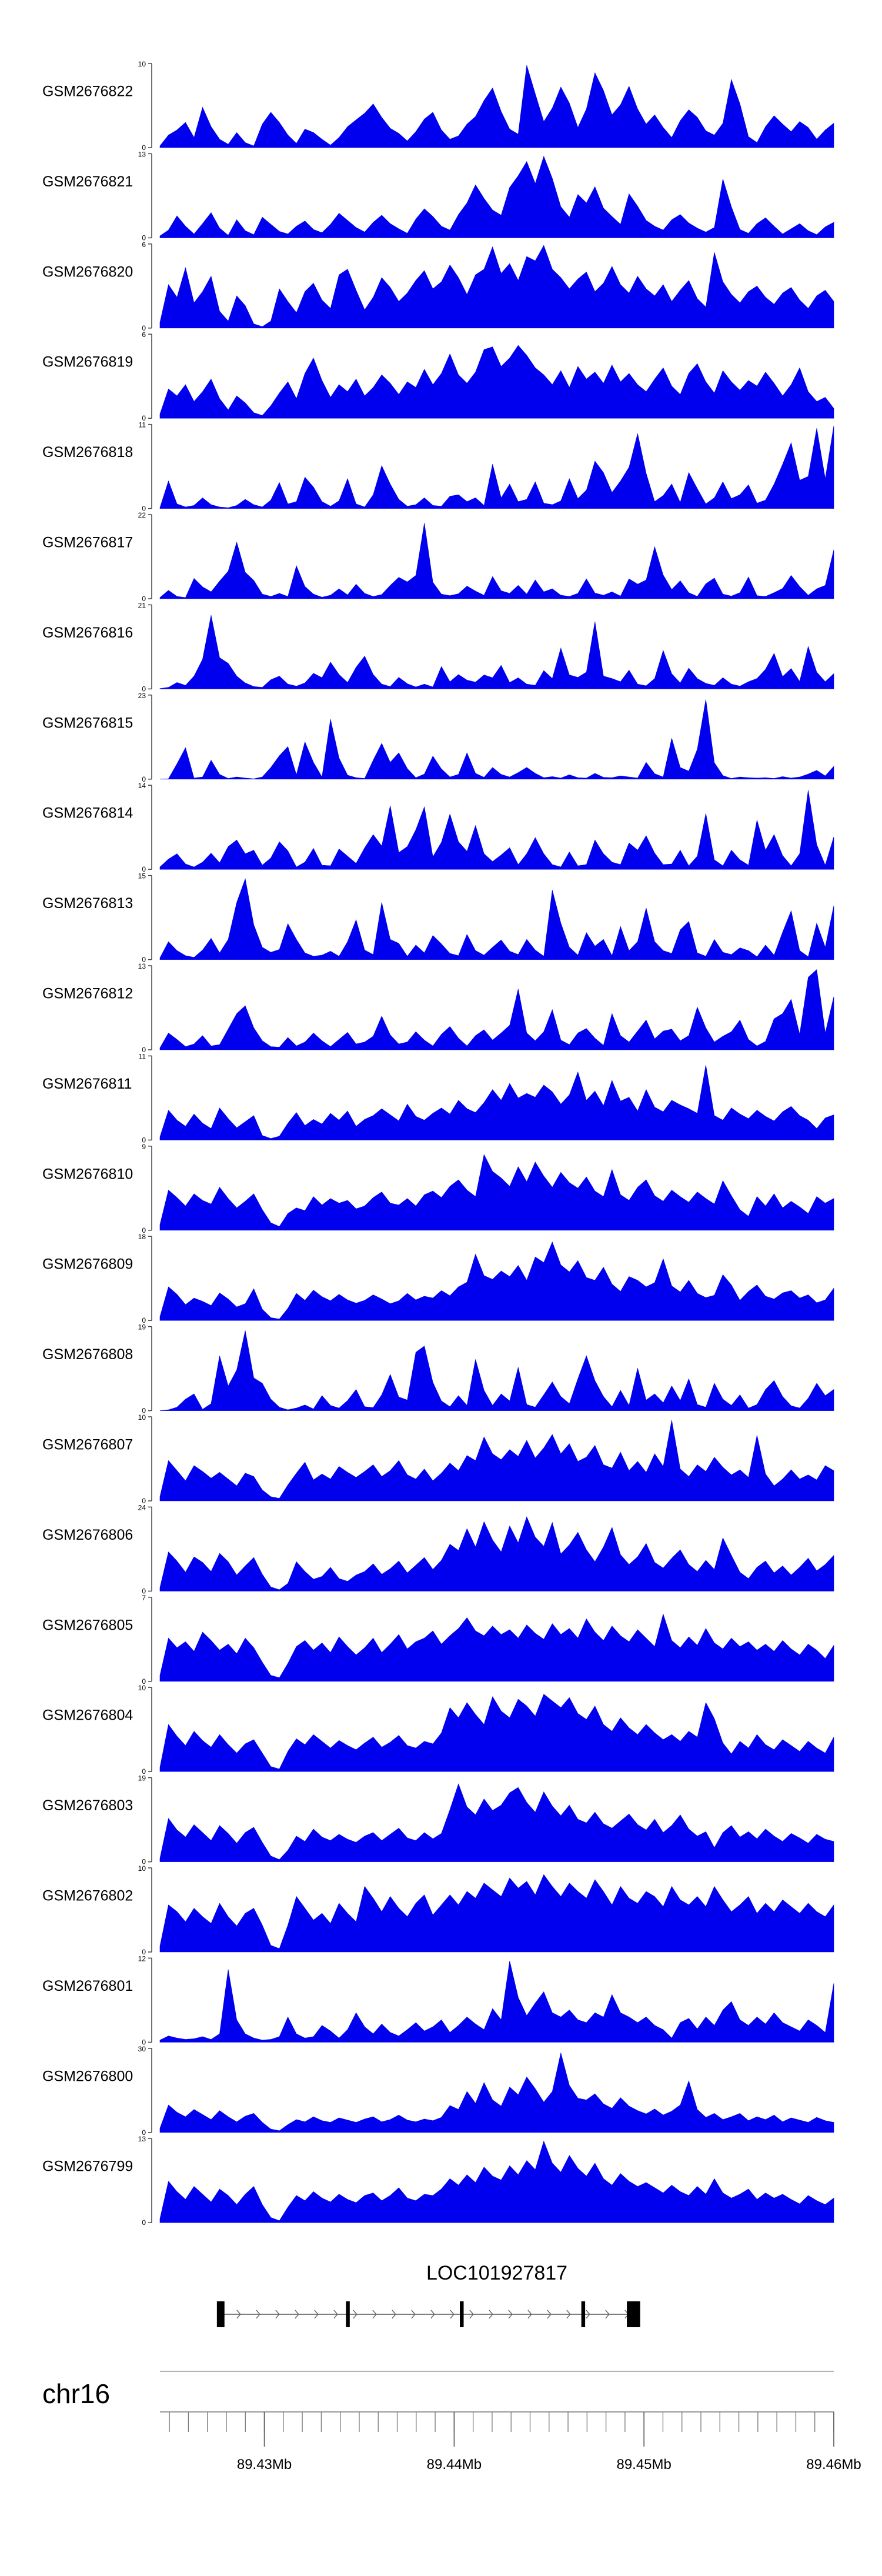 Image resolution: width=882 pixels, height=2576 pixels. Describe the element at coordinates (87, 2166) in the screenshot. I see `track-label: GSM2676799` at that location.